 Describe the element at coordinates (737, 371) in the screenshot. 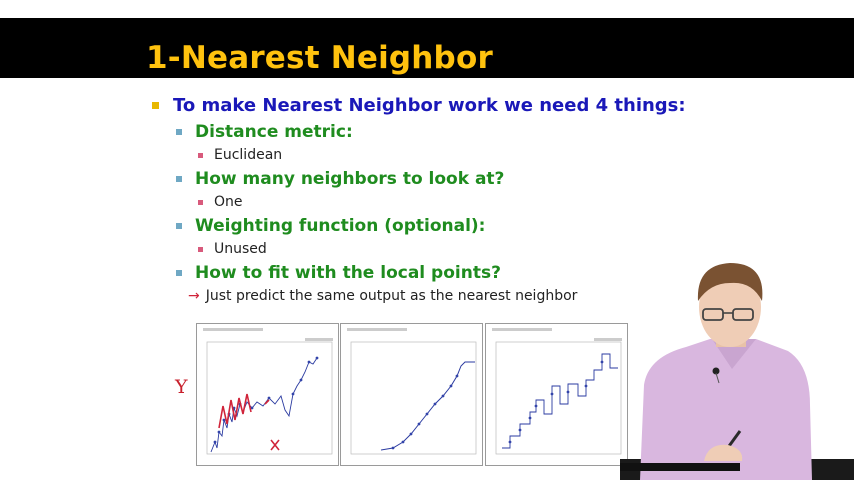

I see `presenter` at that location.